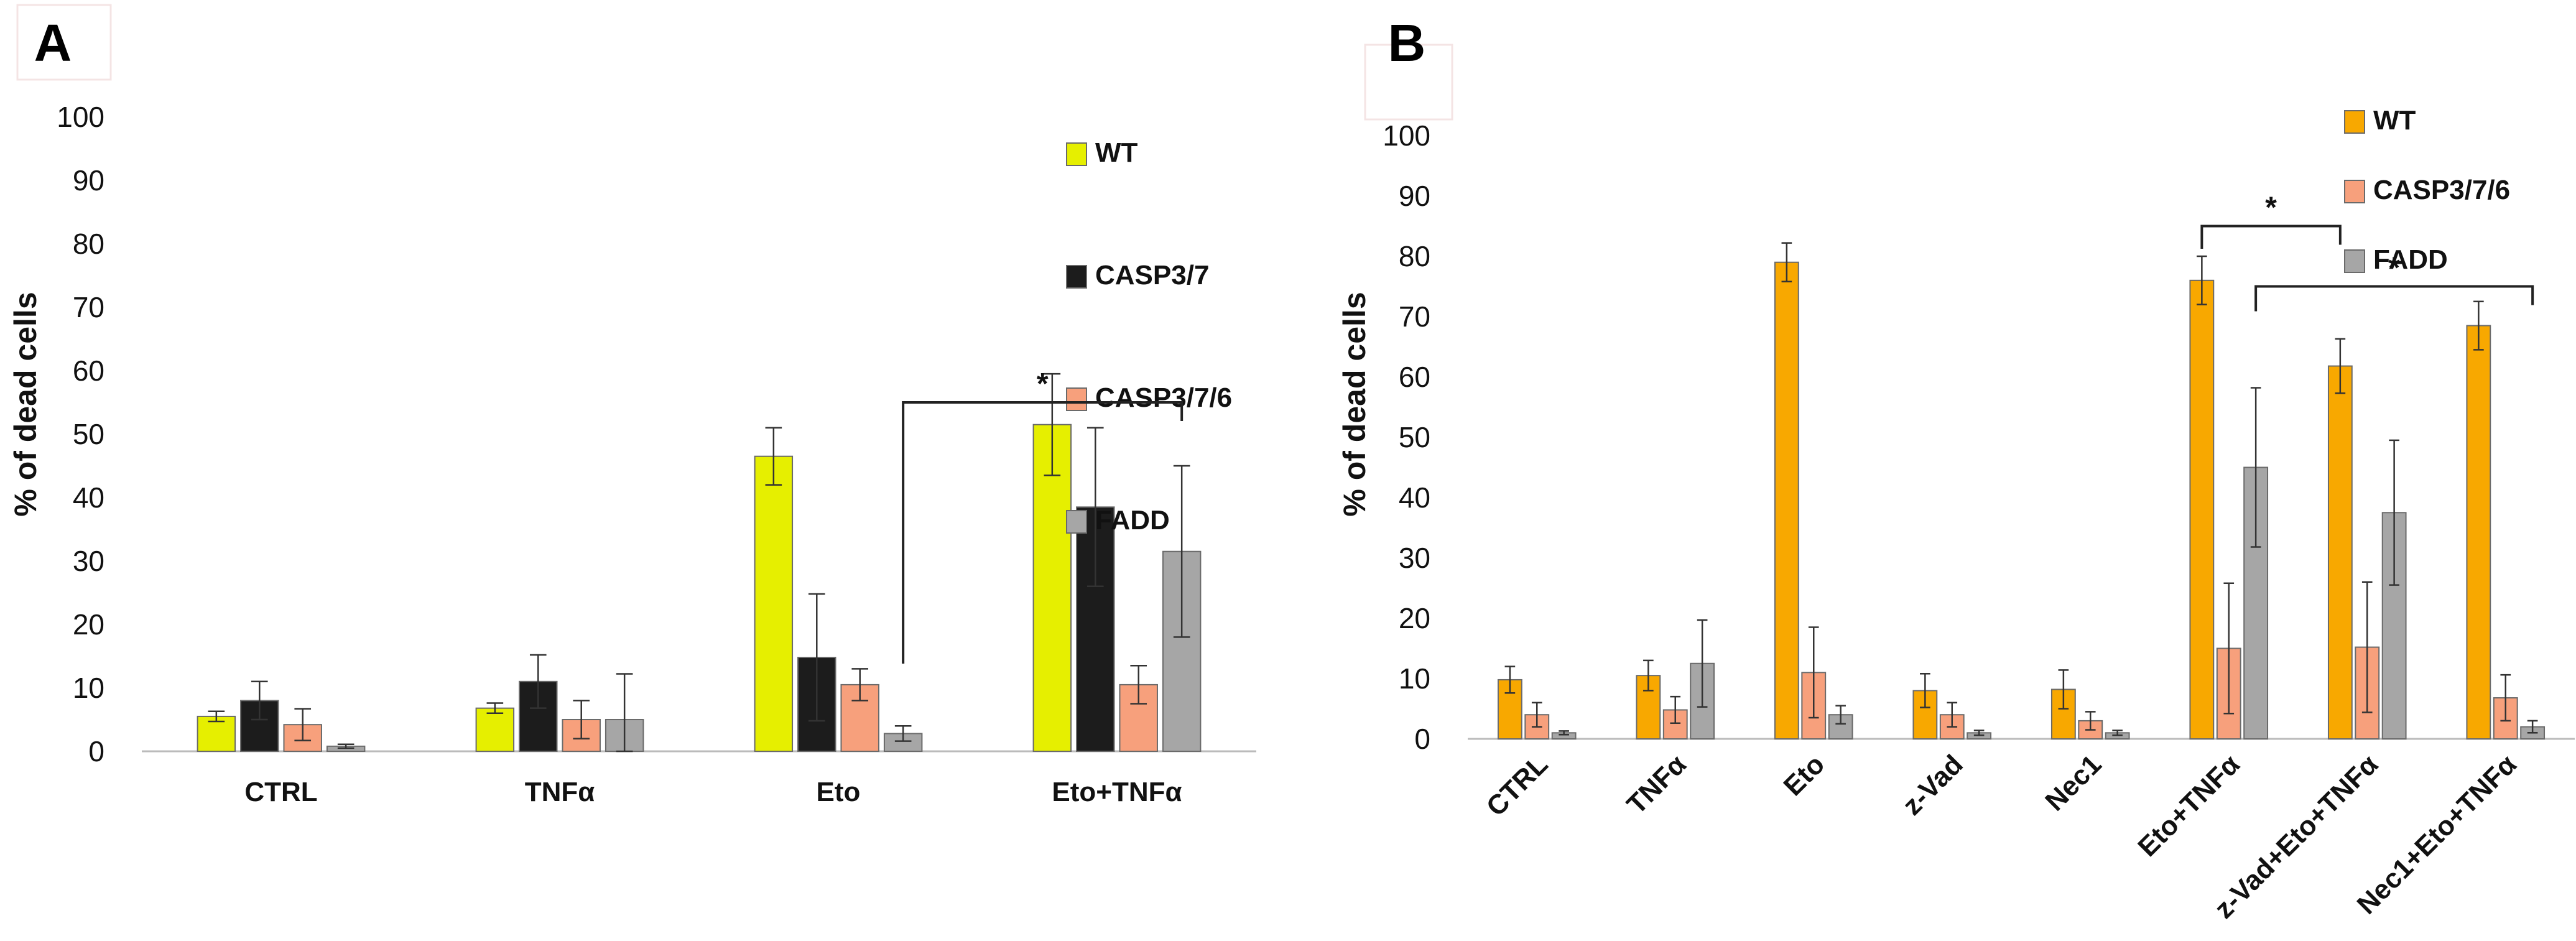 This screenshot has height=941, width=2576. What do you see at coordinates (2341, 366) in the screenshot?
I see `error-bar-z-vad-eto-tnfa-wt` at bounding box center [2341, 366].